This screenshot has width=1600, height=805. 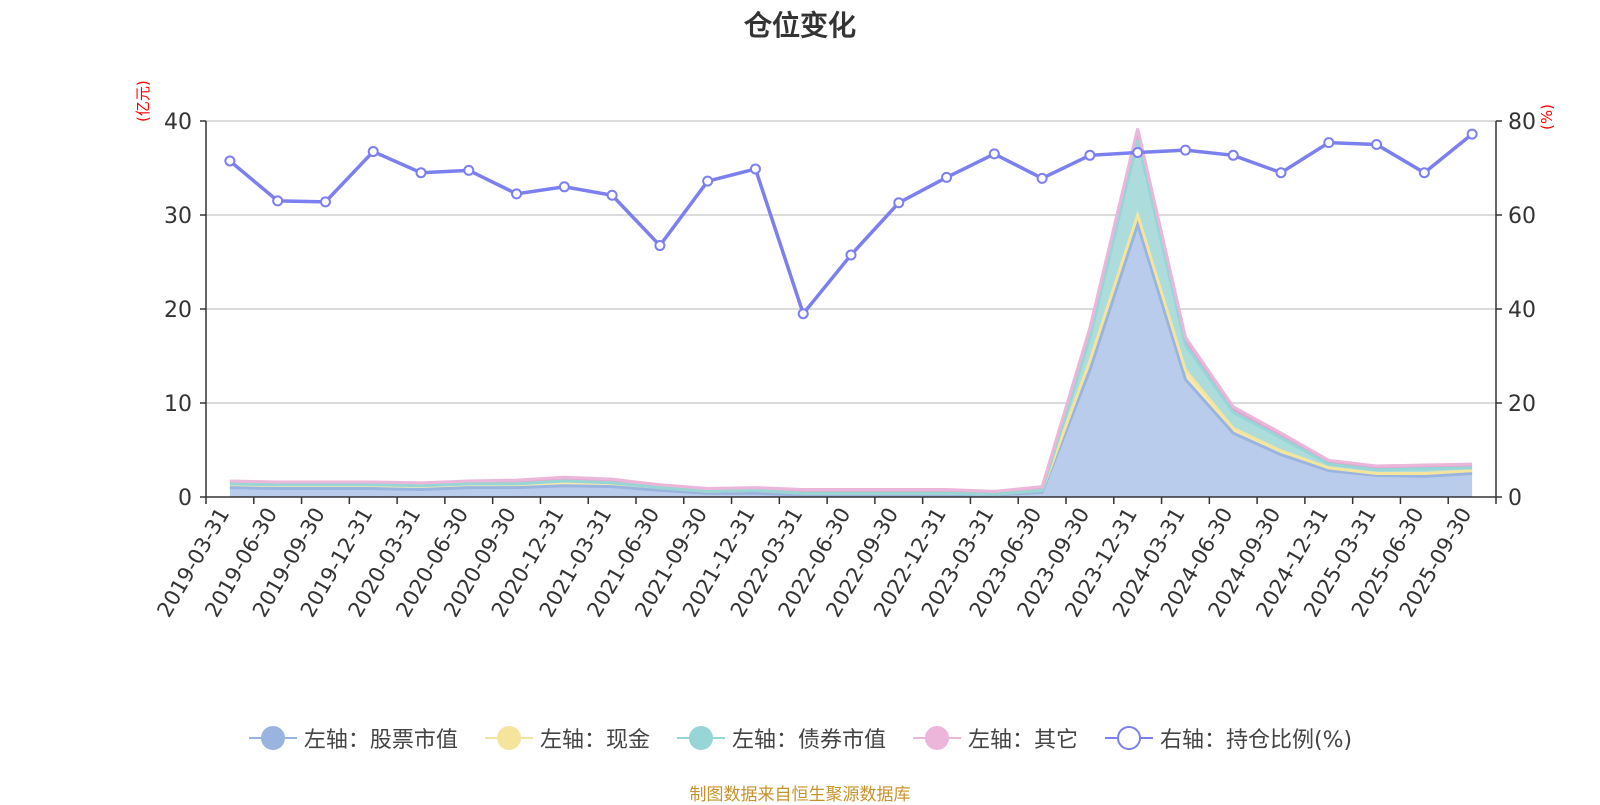 What do you see at coordinates (1022, 740) in the screenshot?
I see `legend-label-other: 左轴：其它` at bounding box center [1022, 740].